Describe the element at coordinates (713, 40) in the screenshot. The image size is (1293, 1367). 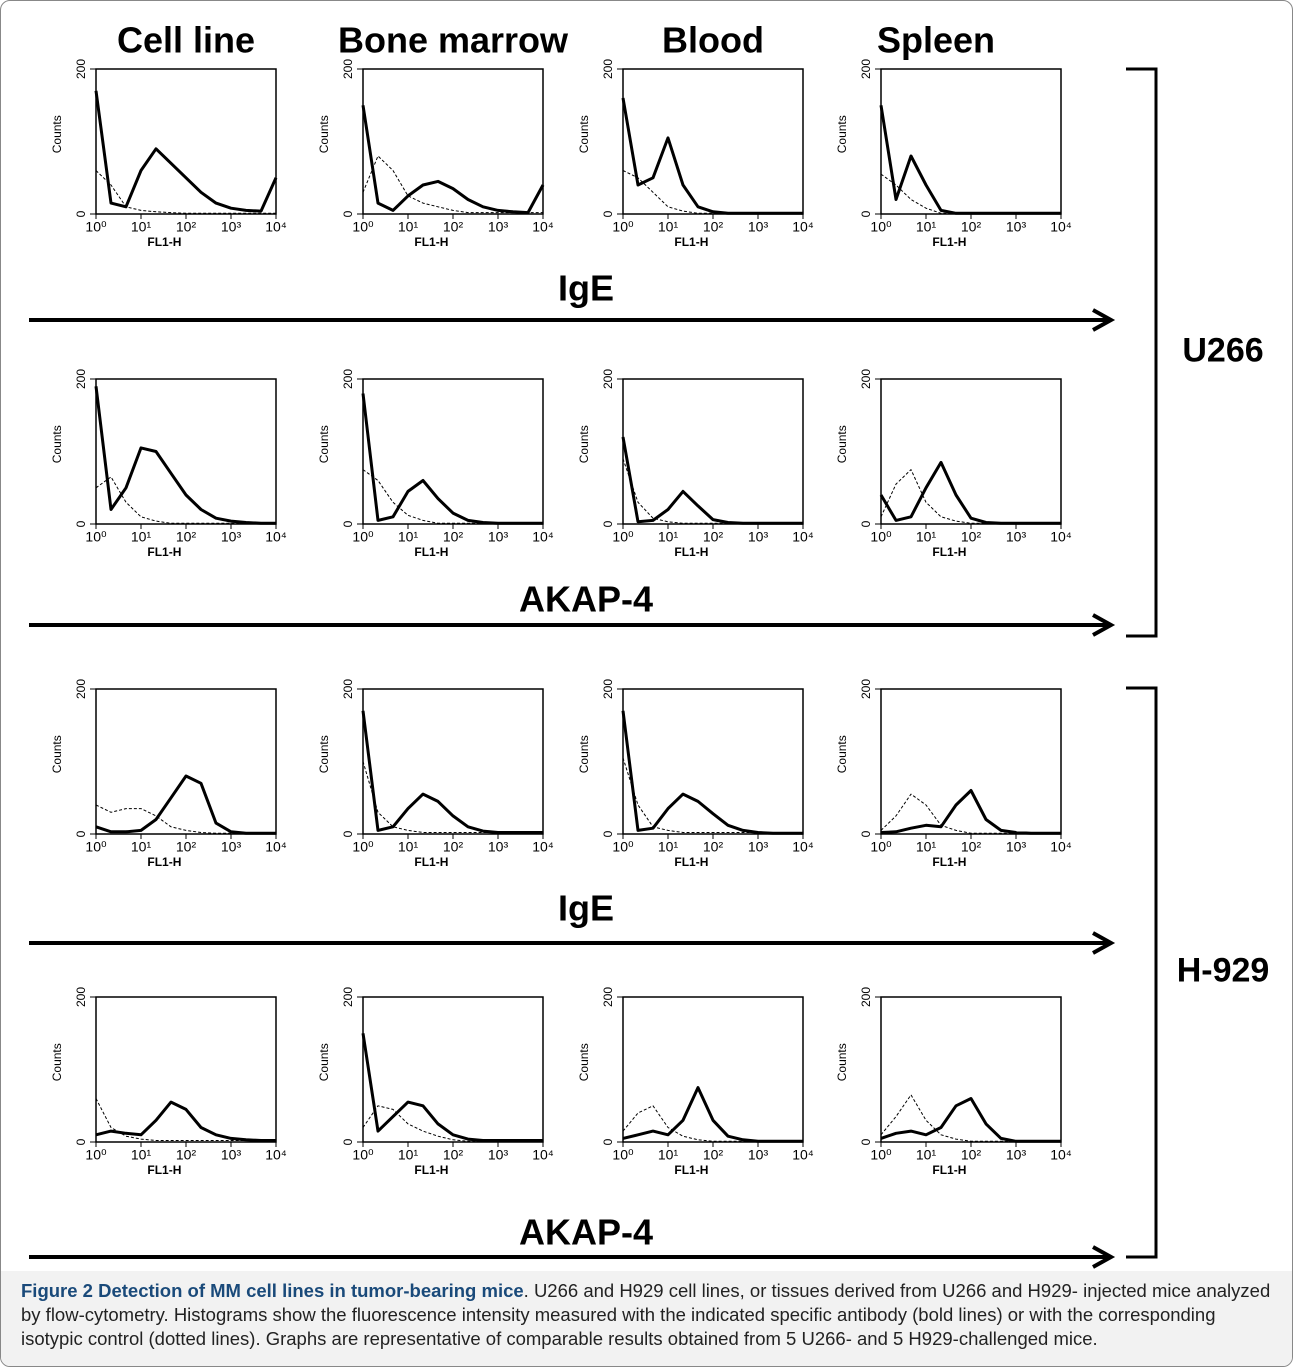
I see `column-title: Blood` at that location.